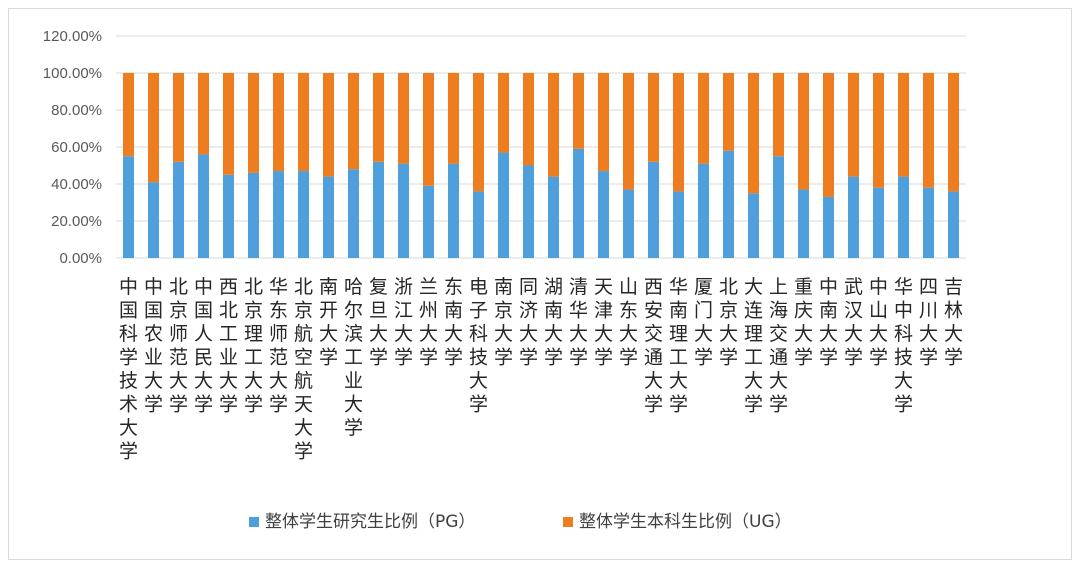 This screenshot has width=1080, height=568. Describe the element at coordinates (953, 322) in the screenshot. I see `category-label: 吉林大学` at that location.